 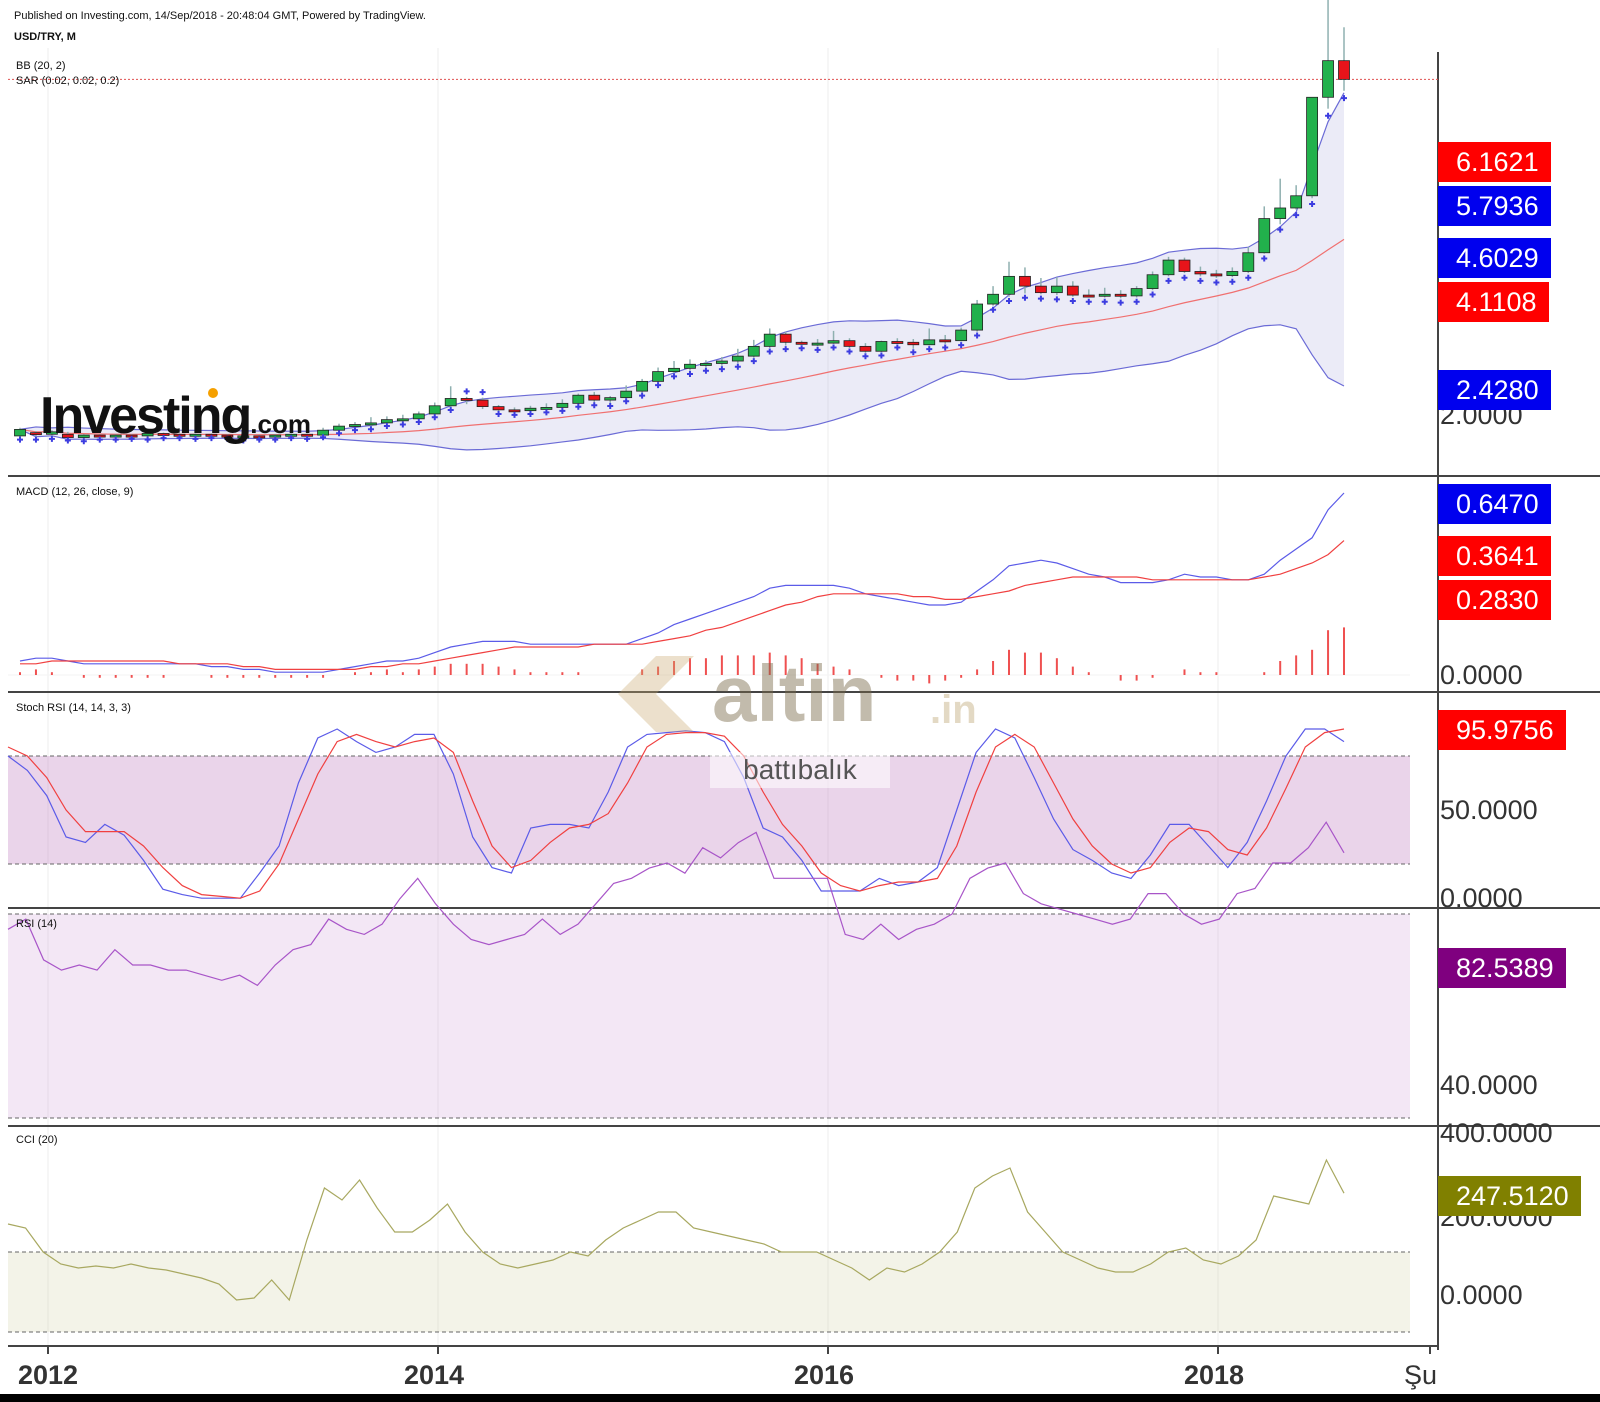 What do you see at coordinates (36, 924) in the screenshot?
I see `indicator-label-rsi: RSI (14)` at bounding box center [36, 924].